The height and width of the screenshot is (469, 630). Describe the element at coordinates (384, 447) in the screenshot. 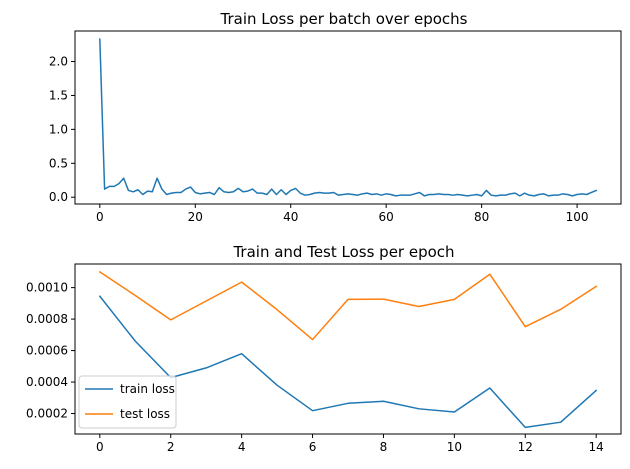

I see `x-tick-label: 8` at that location.